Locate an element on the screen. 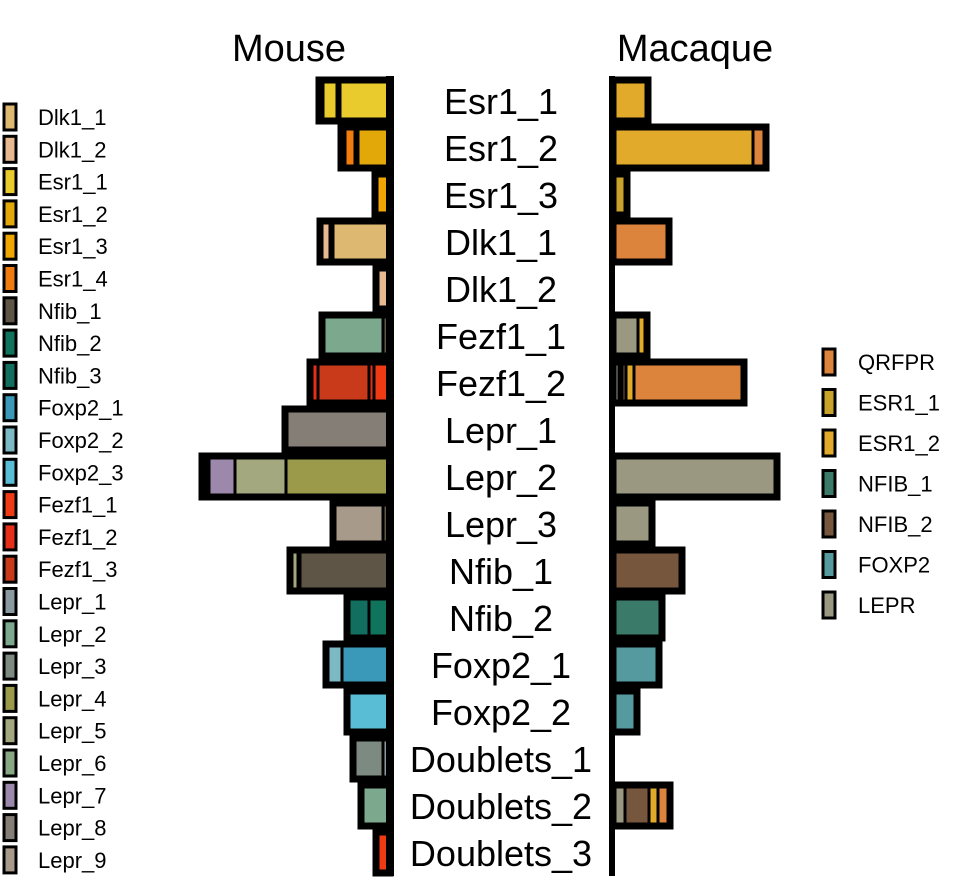 Image resolution: width=960 pixels, height=880 pixels. mouse-legend-label-dlk1-2: Dlk1_2 is located at coordinates (72, 149).